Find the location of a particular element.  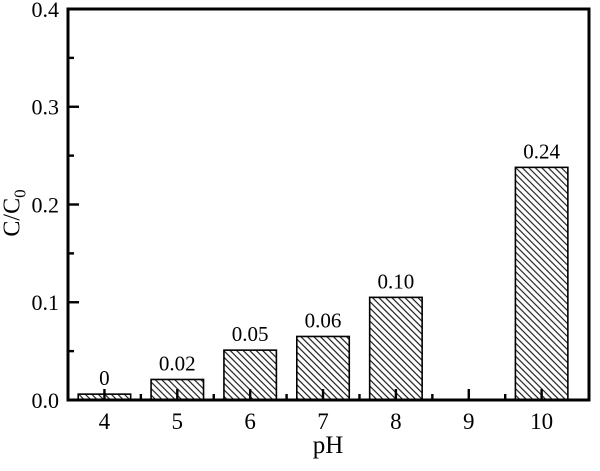

y-tick-label: 0.2 is located at coordinates (46, 204).